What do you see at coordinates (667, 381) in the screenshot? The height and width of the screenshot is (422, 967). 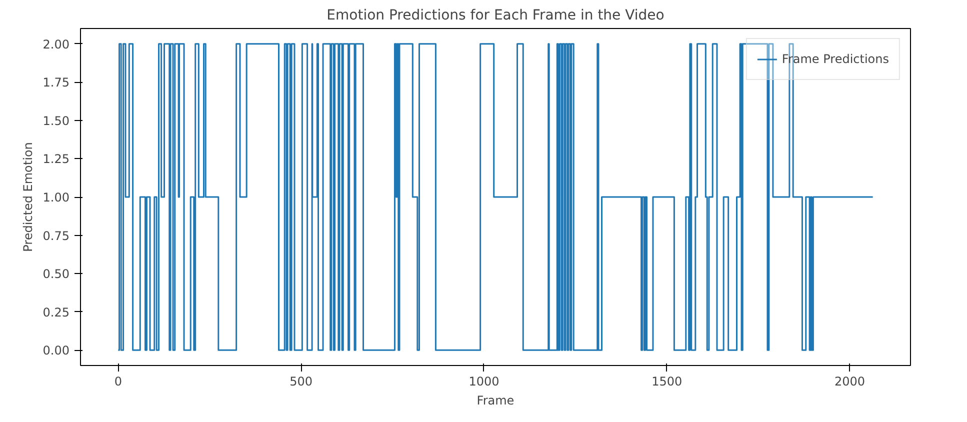 I see `x-tick-label: 1500` at bounding box center [667, 381].